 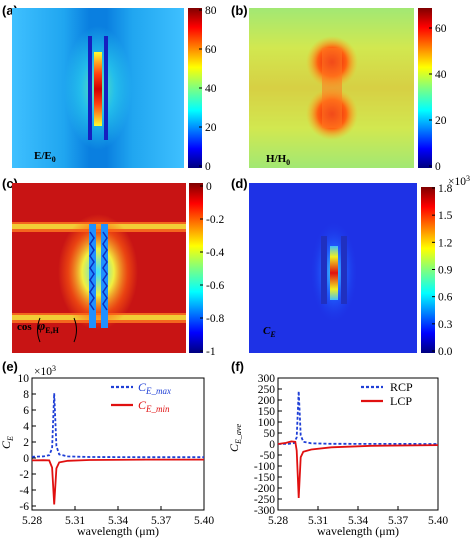 What do you see at coordinates (38, 326) in the screenshot?
I see `panel-c-field-label: cos φE,H` at bounding box center [38, 326].